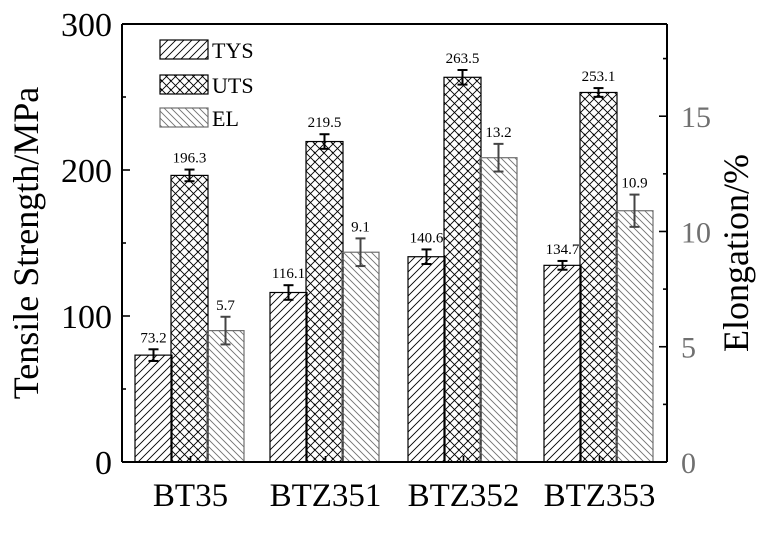 Image resolution: width=772 pixels, height=556 pixels. What do you see at coordinates (563, 250) in the screenshot?
I see `data-label-tys-btz353: 134.7` at bounding box center [563, 250].